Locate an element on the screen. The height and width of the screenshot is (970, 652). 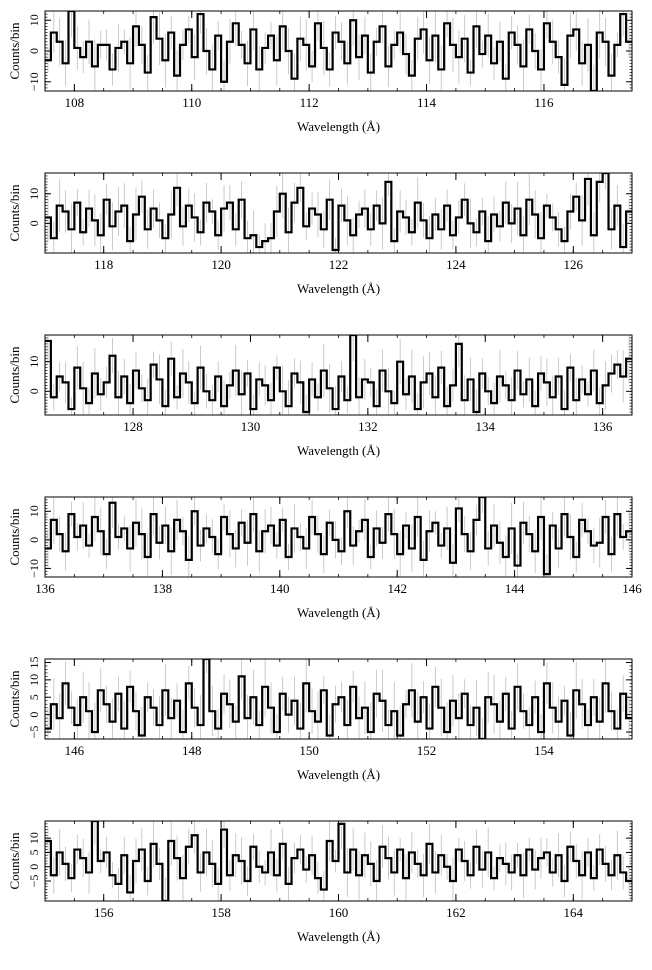
x-tick-label: 114 is located at coordinates (427, 102).